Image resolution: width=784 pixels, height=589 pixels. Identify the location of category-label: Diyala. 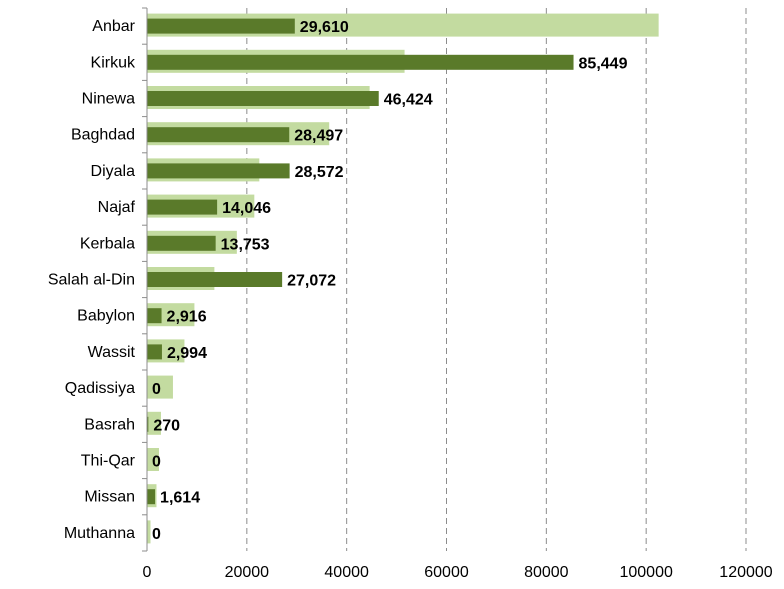
(113, 171).